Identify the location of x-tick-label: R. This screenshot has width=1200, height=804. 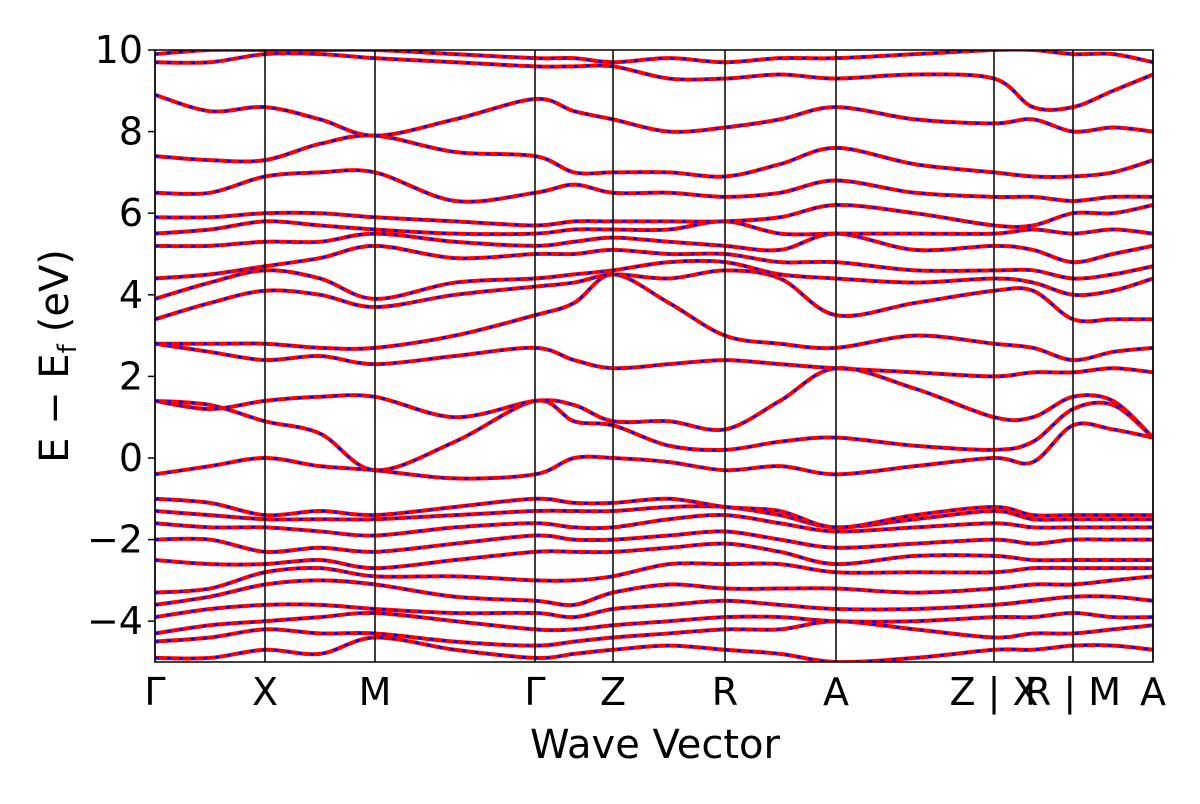
(725, 692).